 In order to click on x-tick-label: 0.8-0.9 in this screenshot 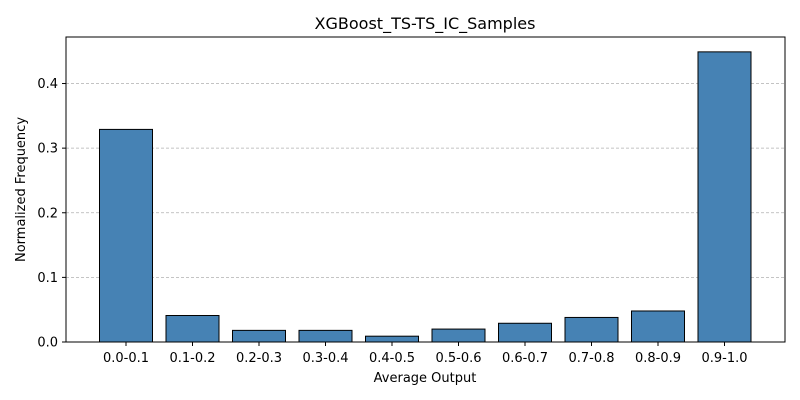, I will do `click(658, 358)`.